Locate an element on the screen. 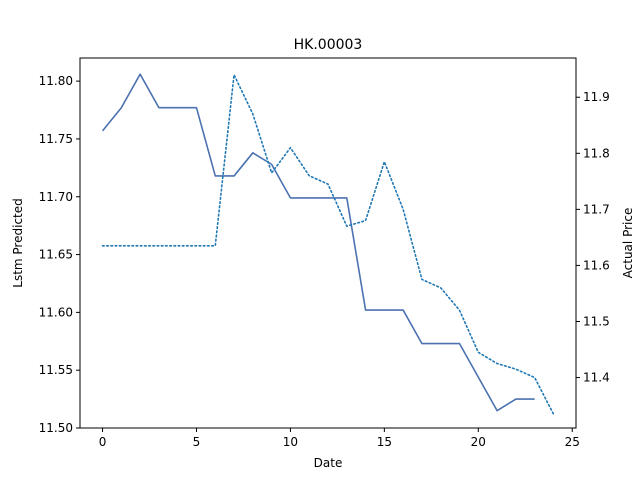  left-y-tick-label: 11.70 is located at coordinates (56, 197).